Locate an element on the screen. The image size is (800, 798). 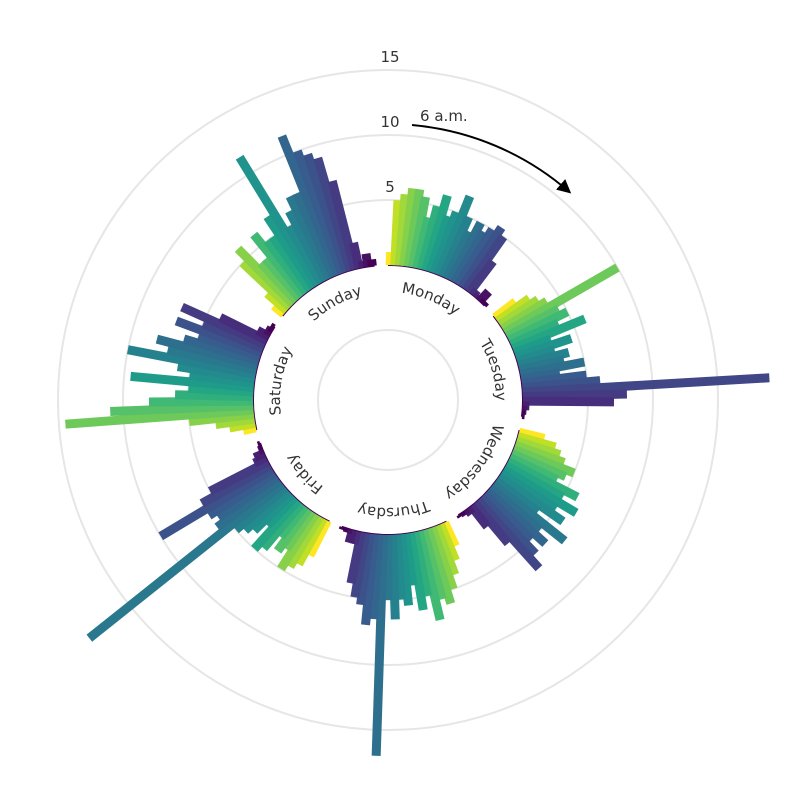
annotation: 6 a.m. is located at coordinates (444, 116).